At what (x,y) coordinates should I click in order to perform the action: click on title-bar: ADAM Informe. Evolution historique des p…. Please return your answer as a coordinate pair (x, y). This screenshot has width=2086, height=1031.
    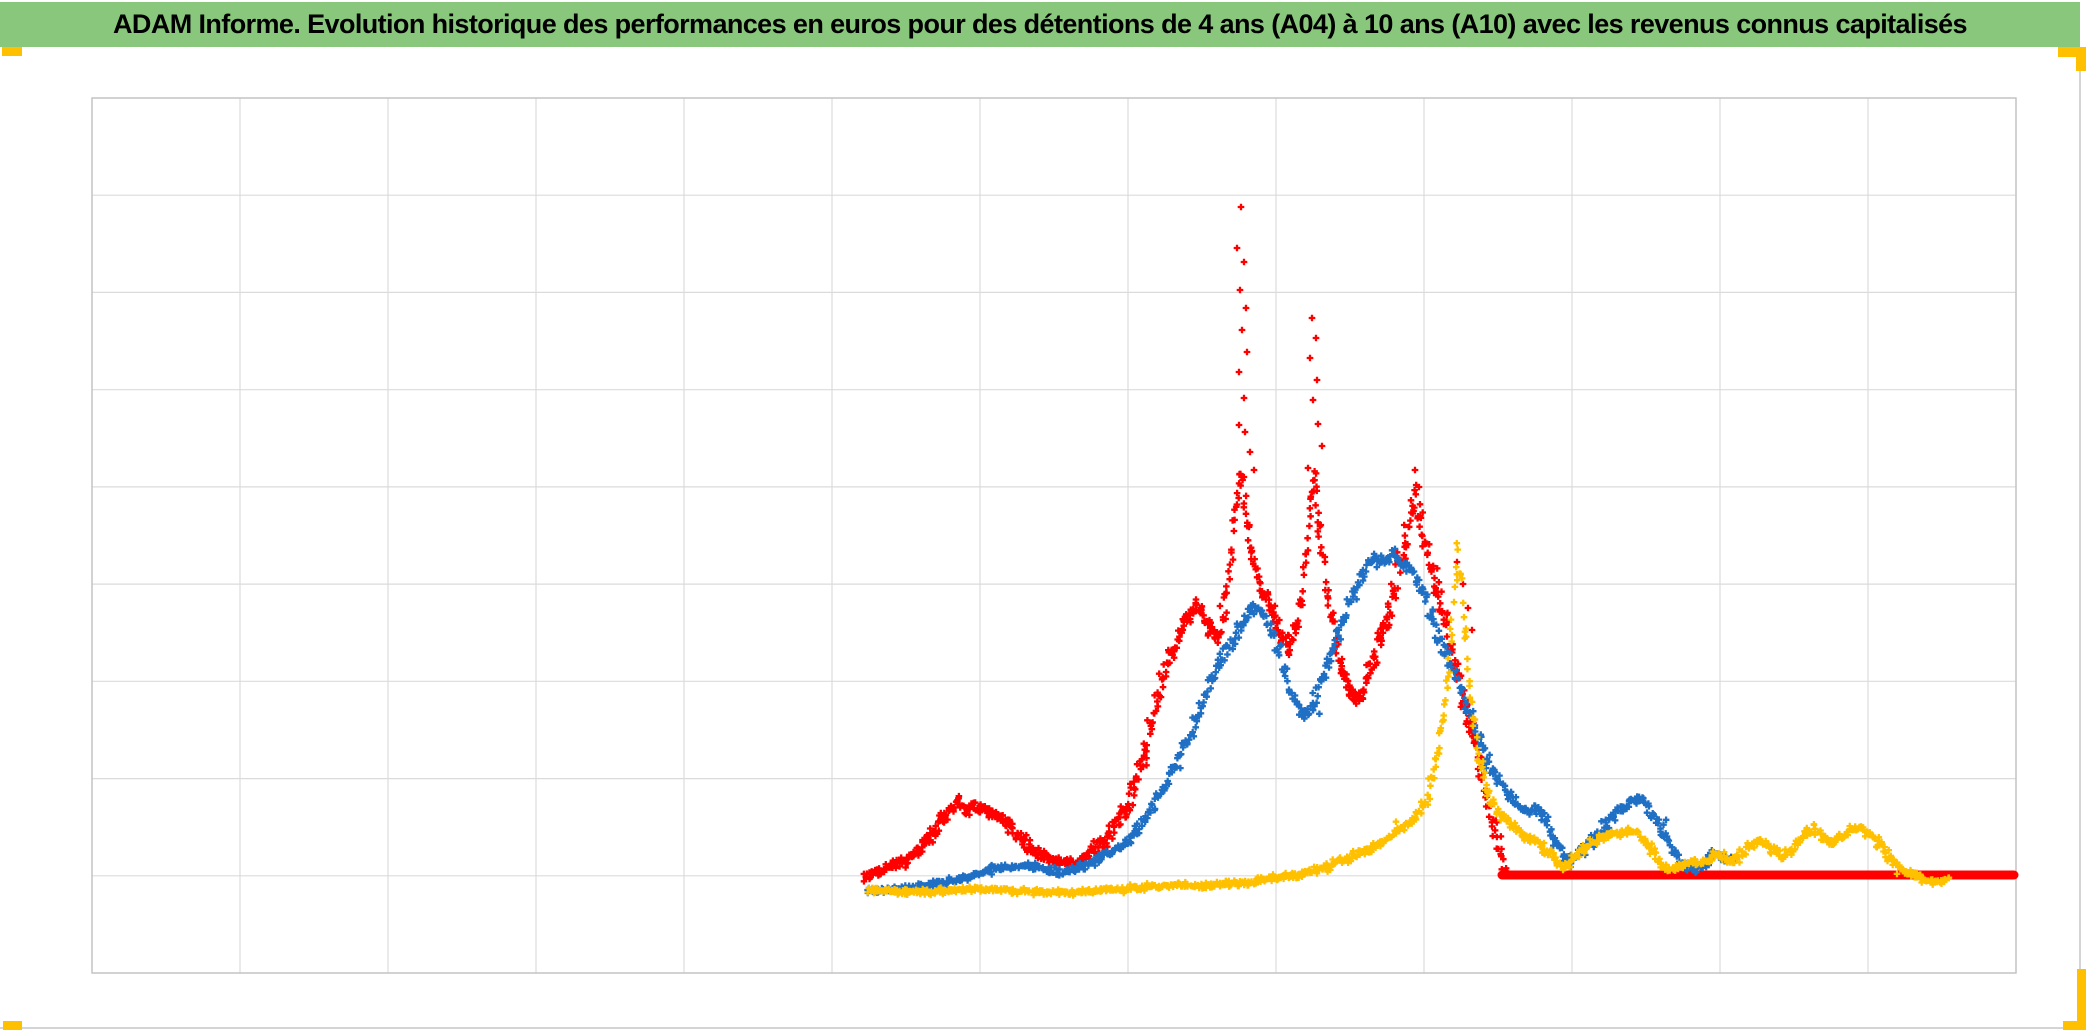
    Looking at the image, I should click on (1040, 24).